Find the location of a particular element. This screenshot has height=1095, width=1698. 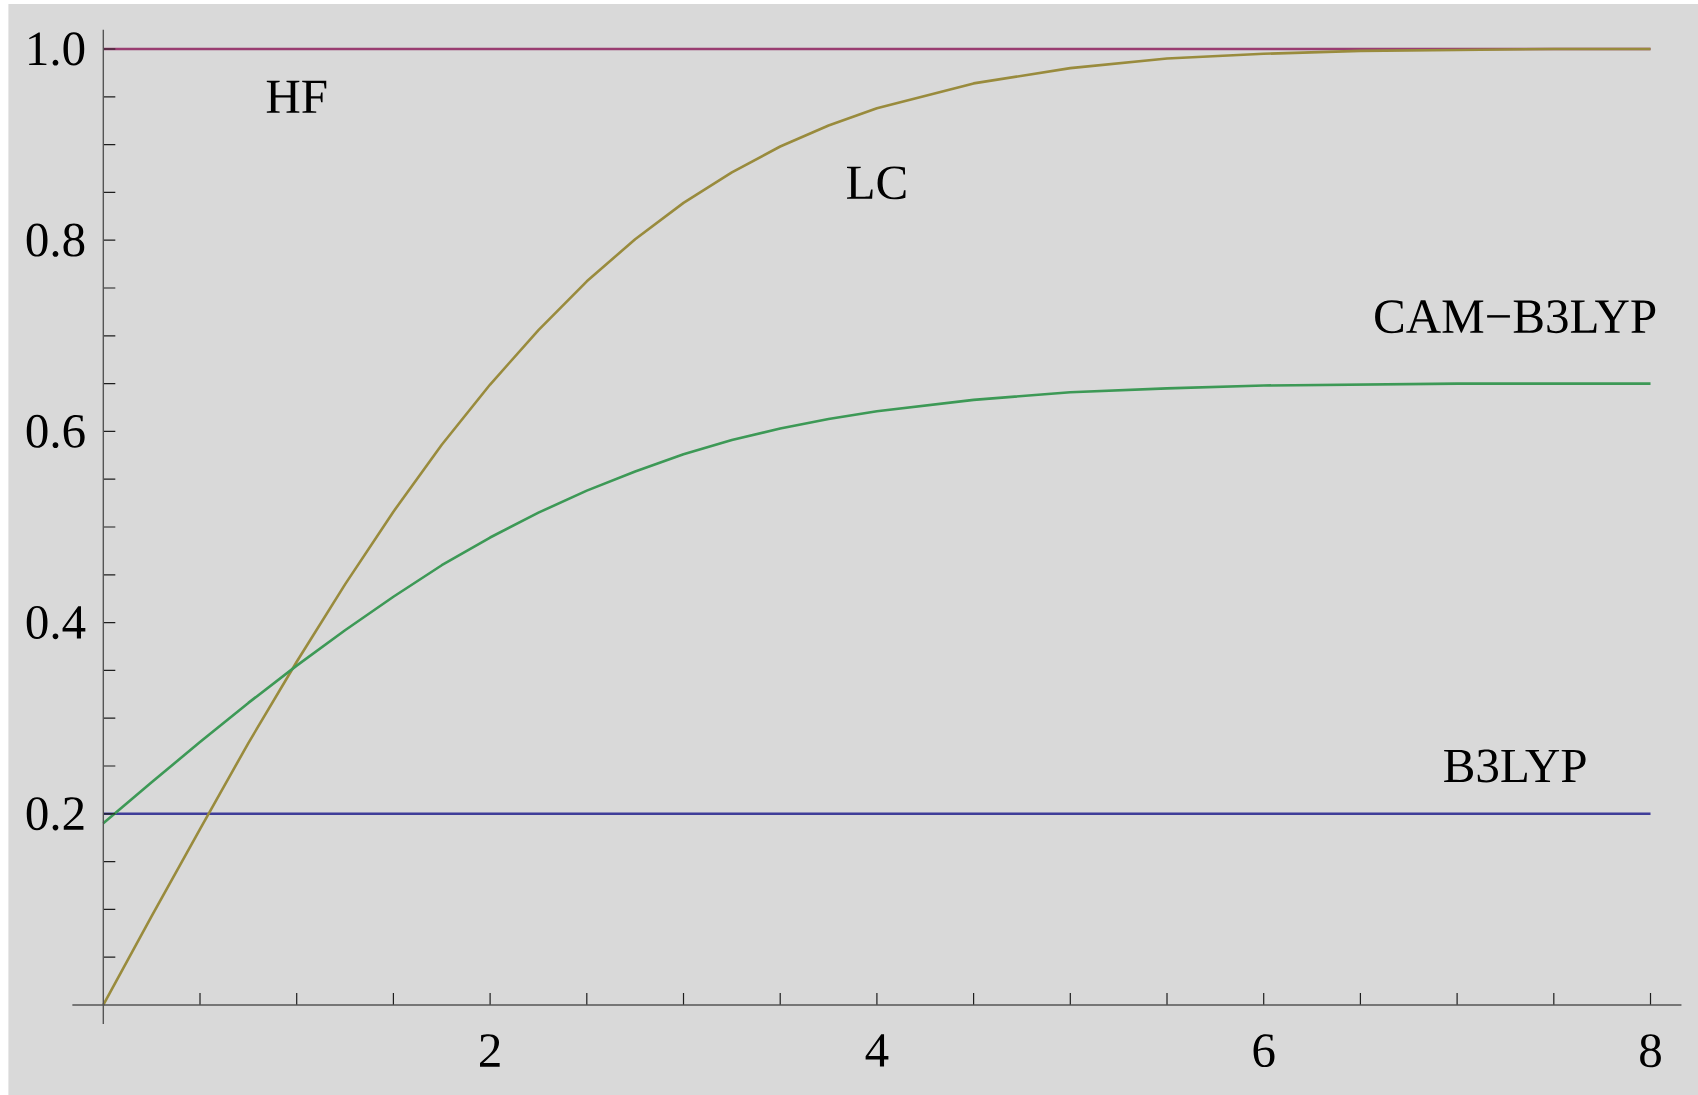

series-label: LC is located at coordinates (876, 183).